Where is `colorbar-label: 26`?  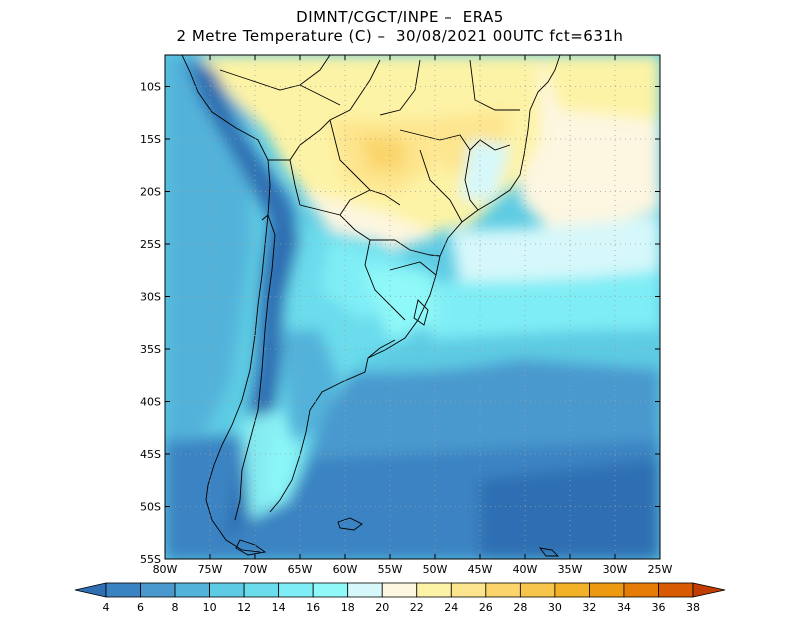
colorbar-label: 26 is located at coordinates (486, 607).